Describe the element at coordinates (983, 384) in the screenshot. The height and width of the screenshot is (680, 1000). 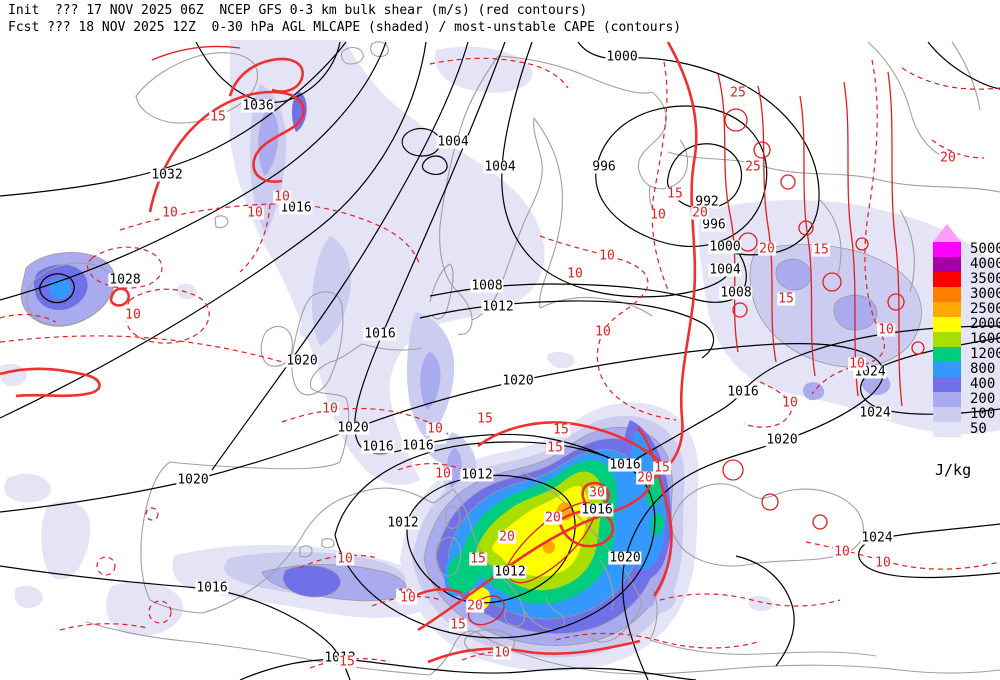
I see `legend-value: 400` at that location.